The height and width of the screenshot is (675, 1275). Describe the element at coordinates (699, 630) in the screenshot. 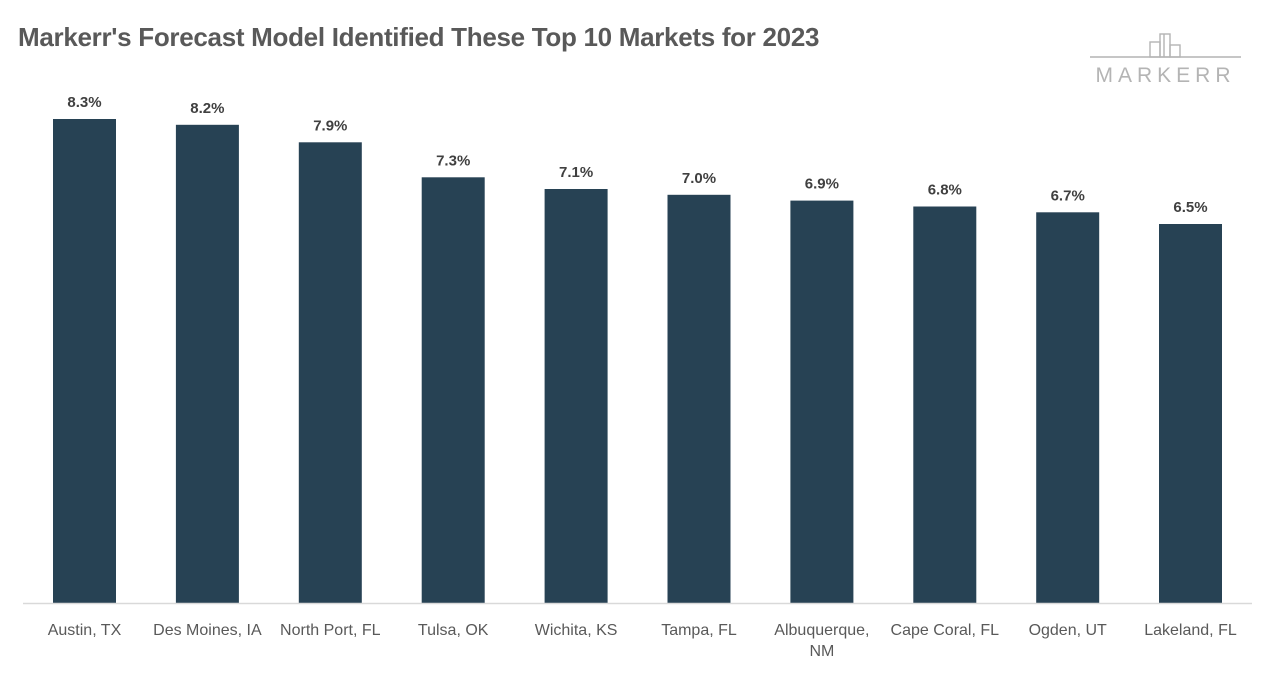

I see `category-label-5: Tampa, FL` at that location.